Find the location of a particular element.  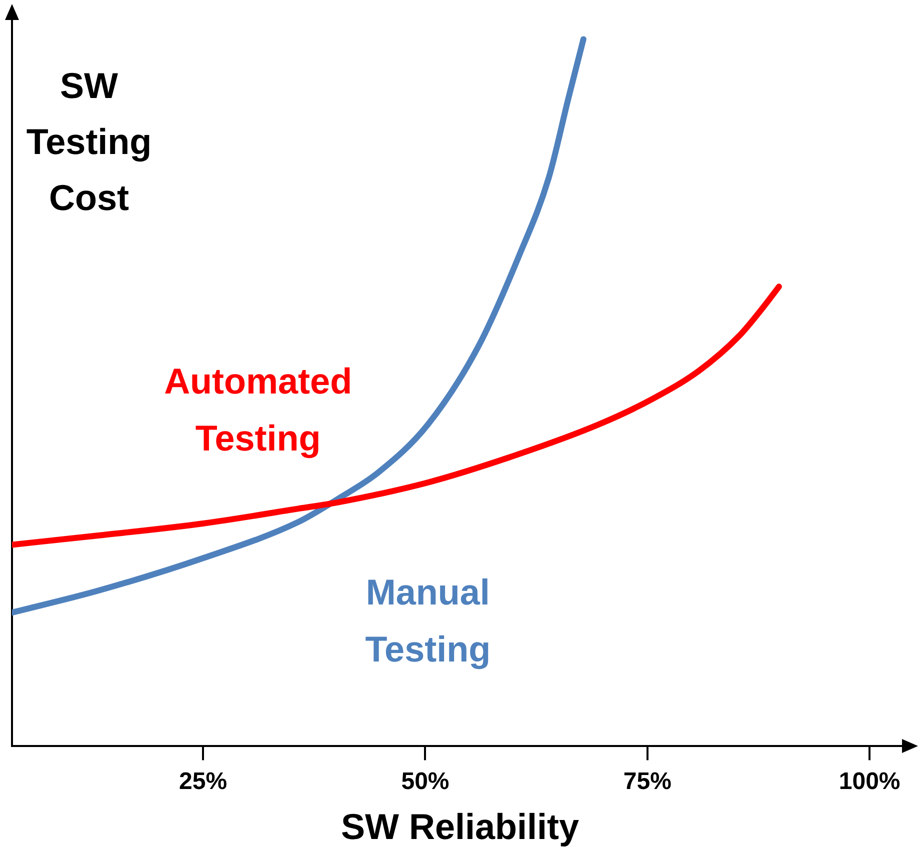

x-axis-title: SW Reliability is located at coordinates (460, 827).